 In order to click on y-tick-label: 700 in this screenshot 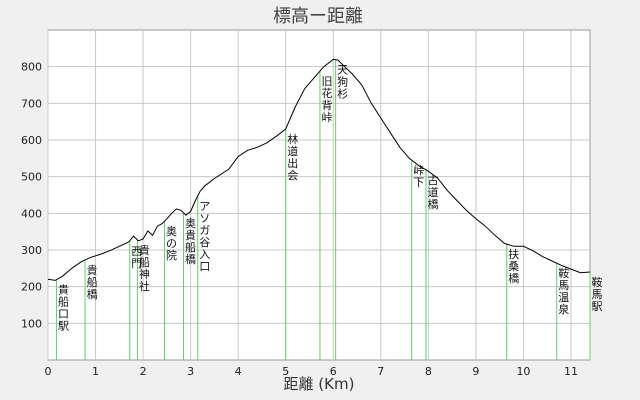, I will do `click(31, 103)`.